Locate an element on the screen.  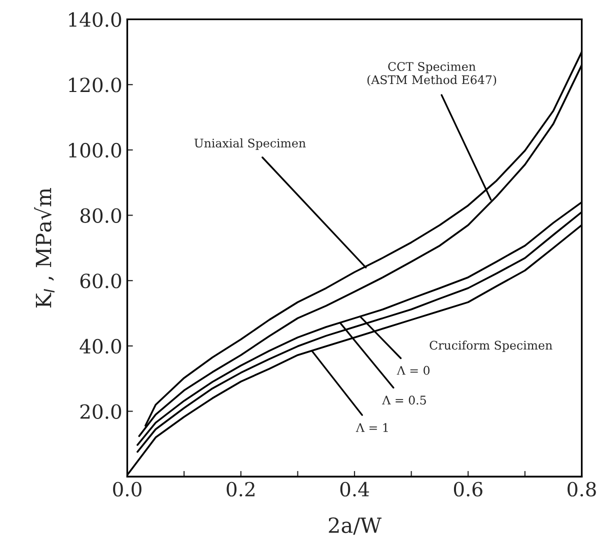
x-tick-label: 0.6 is located at coordinates (468, 489).